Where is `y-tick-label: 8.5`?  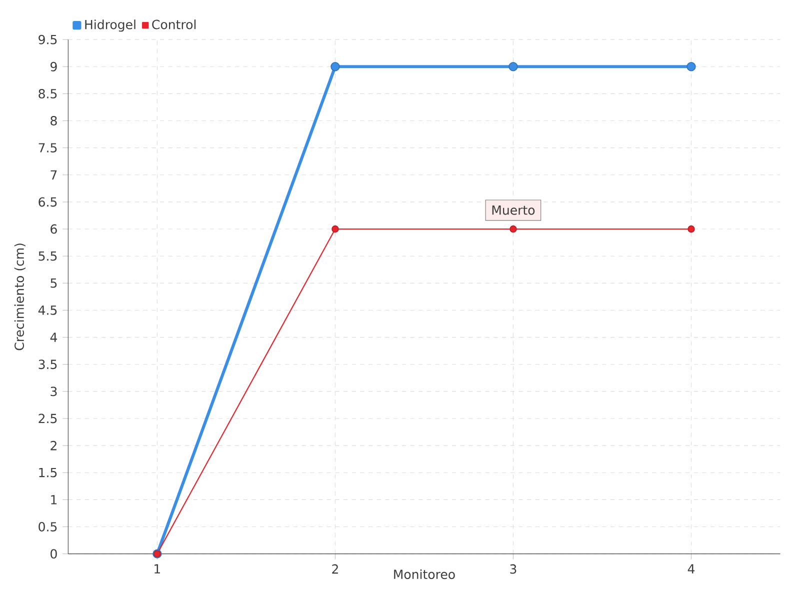
y-tick-label: 8.5 is located at coordinates (47, 93).